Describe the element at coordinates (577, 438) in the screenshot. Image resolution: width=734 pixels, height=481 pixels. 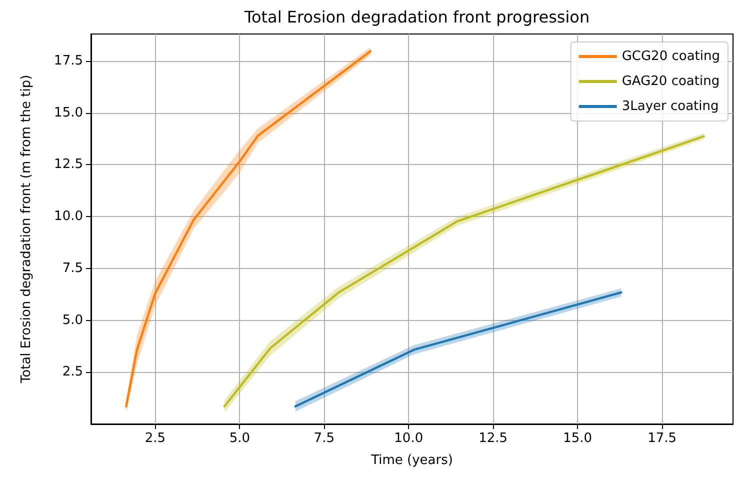
I see `x-tick-label: 15.0` at that location.